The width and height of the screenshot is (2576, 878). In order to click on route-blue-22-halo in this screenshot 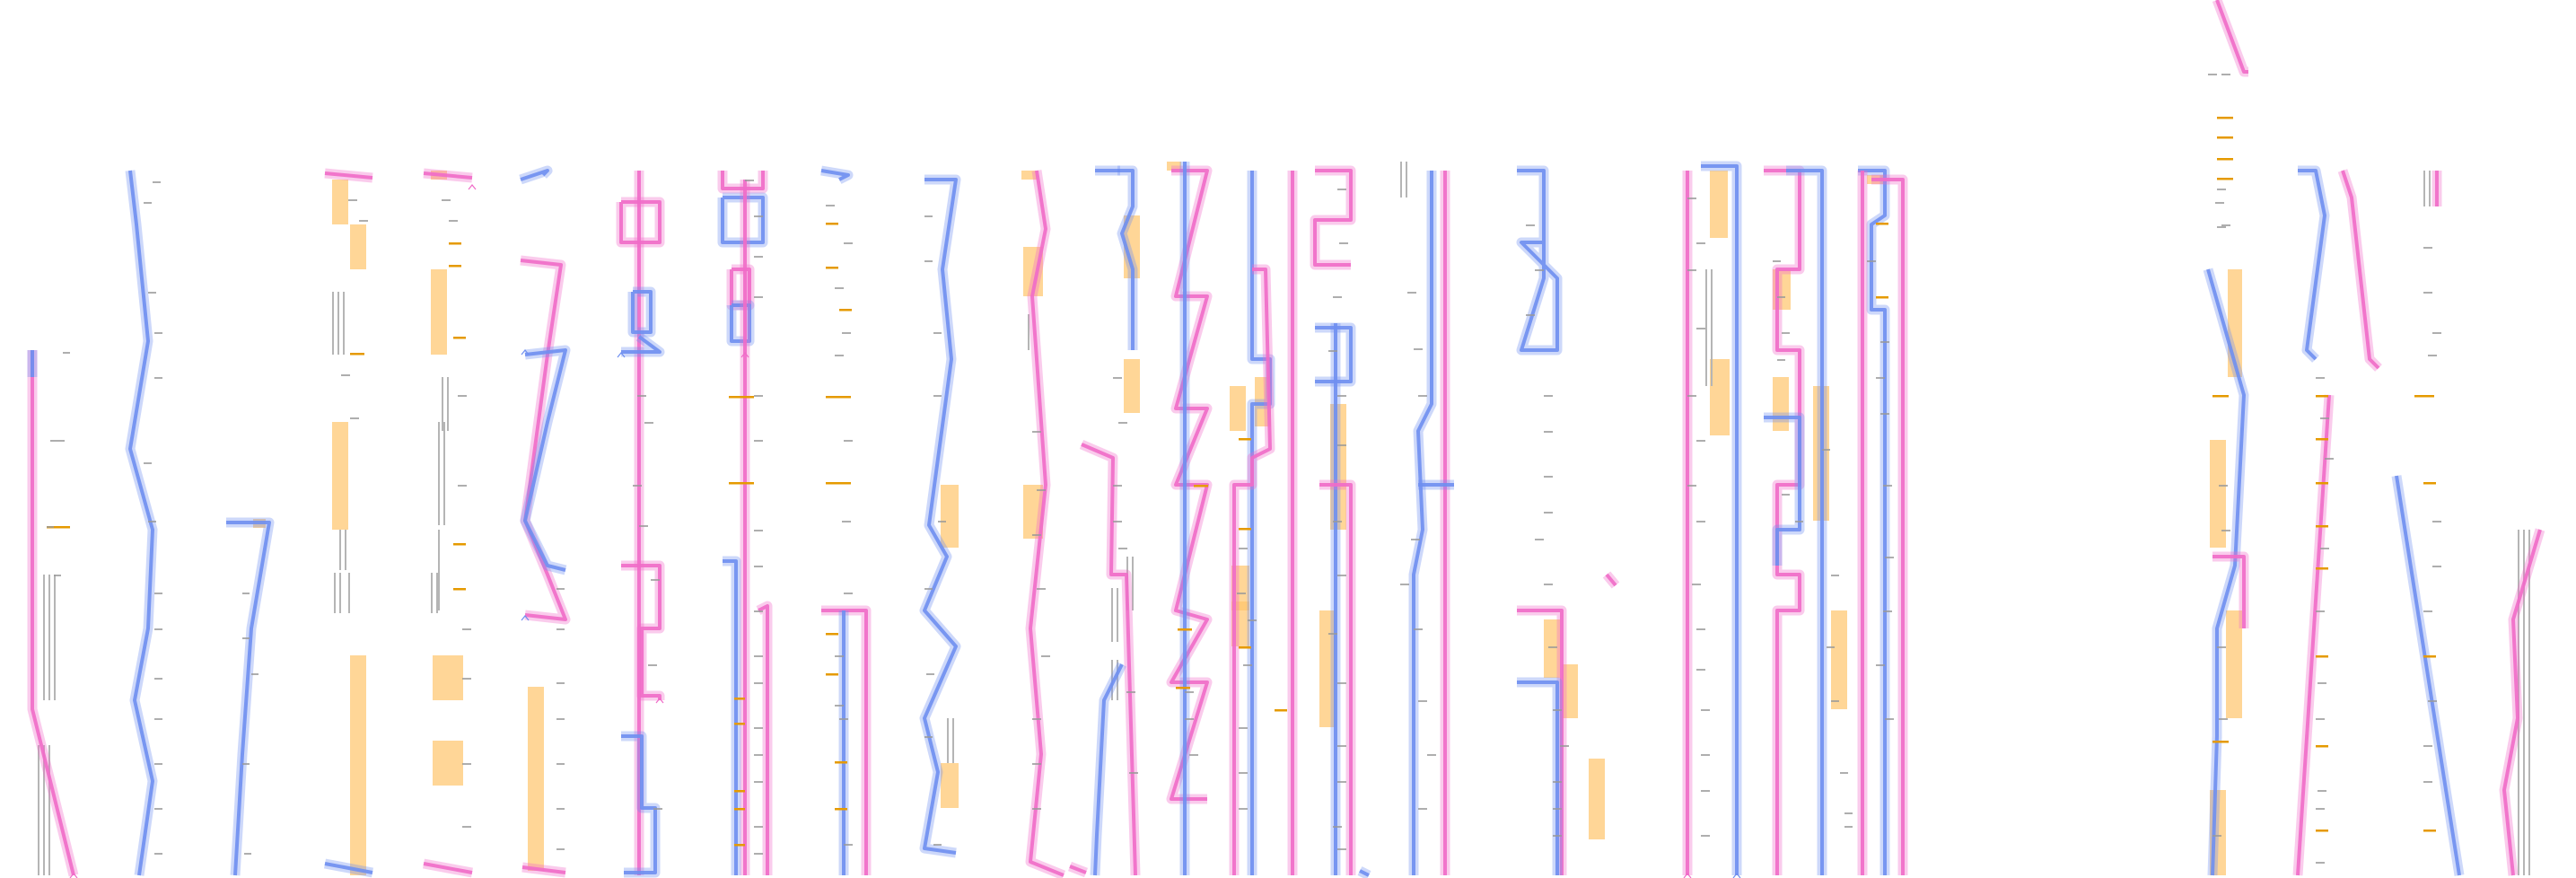, I will do `click(2226, 572)`.